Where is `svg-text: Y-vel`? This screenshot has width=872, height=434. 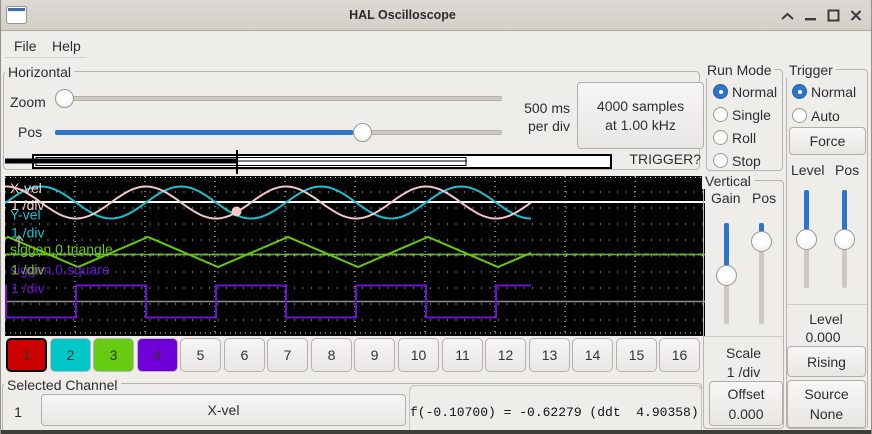 svg-text: Y-vel is located at coordinates (25, 215).